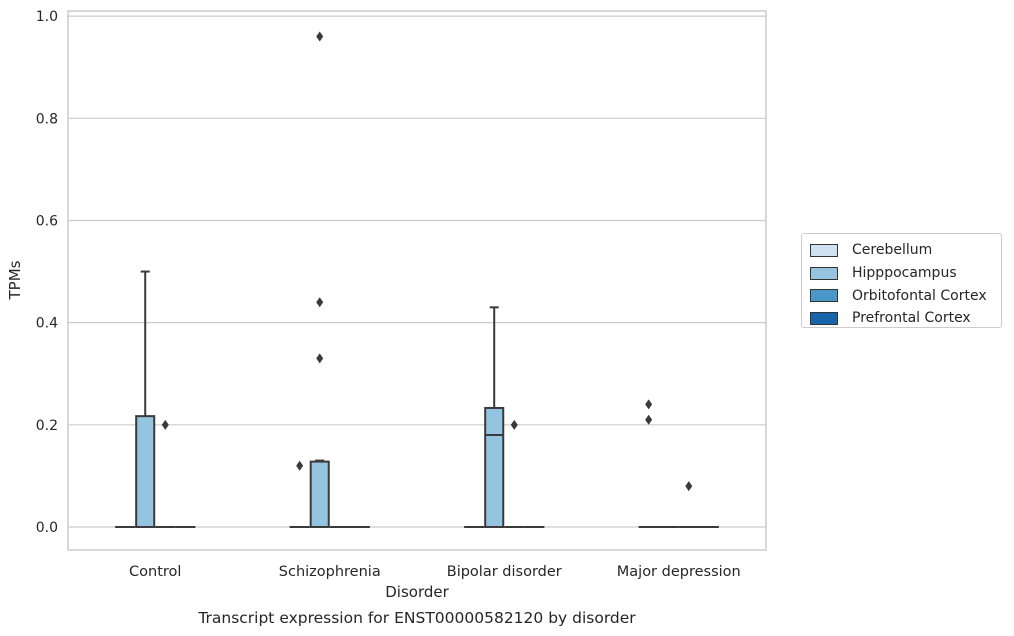  I want to click on y-tick-label: 0.0, so click(47, 528).